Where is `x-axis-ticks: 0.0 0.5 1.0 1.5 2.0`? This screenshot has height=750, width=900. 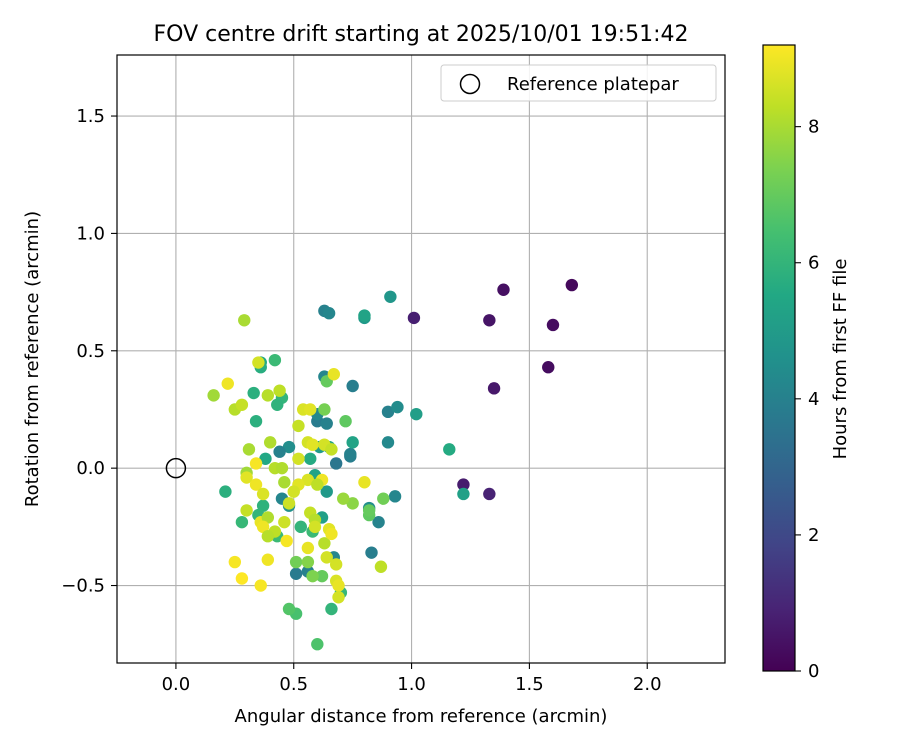
x-axis-ticks: 0.0 0.5 1.0 1.5 2.0 is located at coordinates (412, 679).